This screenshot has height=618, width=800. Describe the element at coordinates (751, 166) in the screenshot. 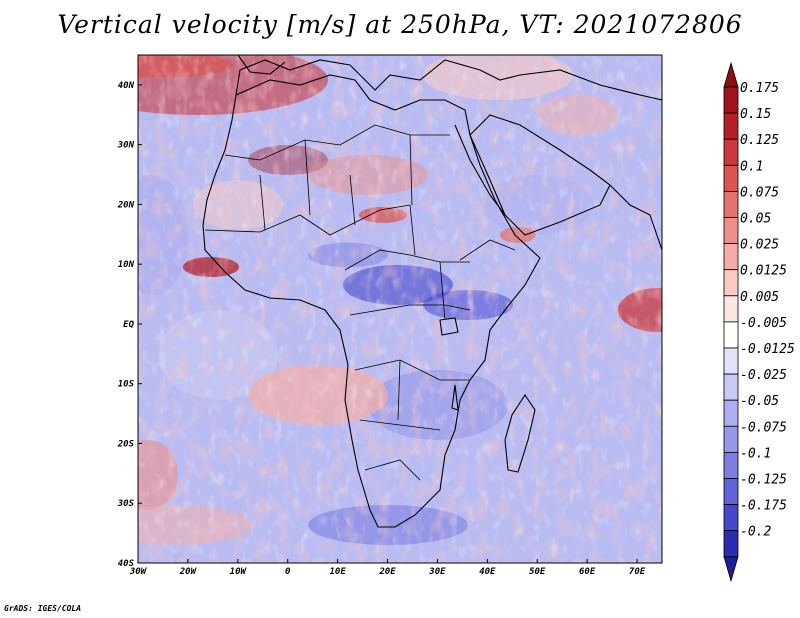

I see `colorbar-label: 0.1` at that location.